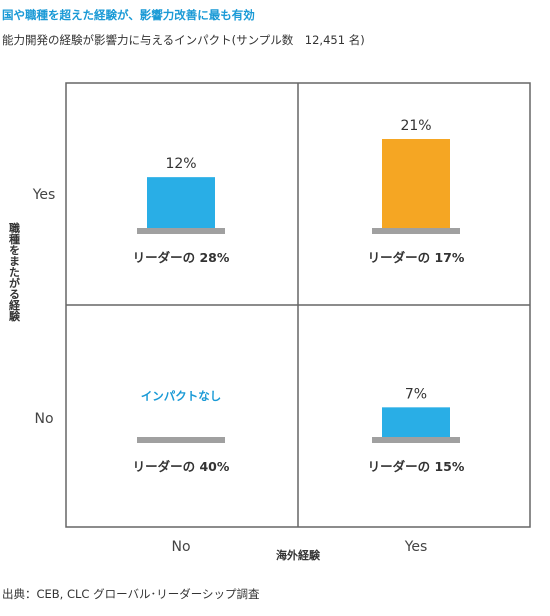 The image size is (550, 616). Describe the element at coordinates (416, 422) in the screenshot. I see `bar-x-yes-y-no` at that location.